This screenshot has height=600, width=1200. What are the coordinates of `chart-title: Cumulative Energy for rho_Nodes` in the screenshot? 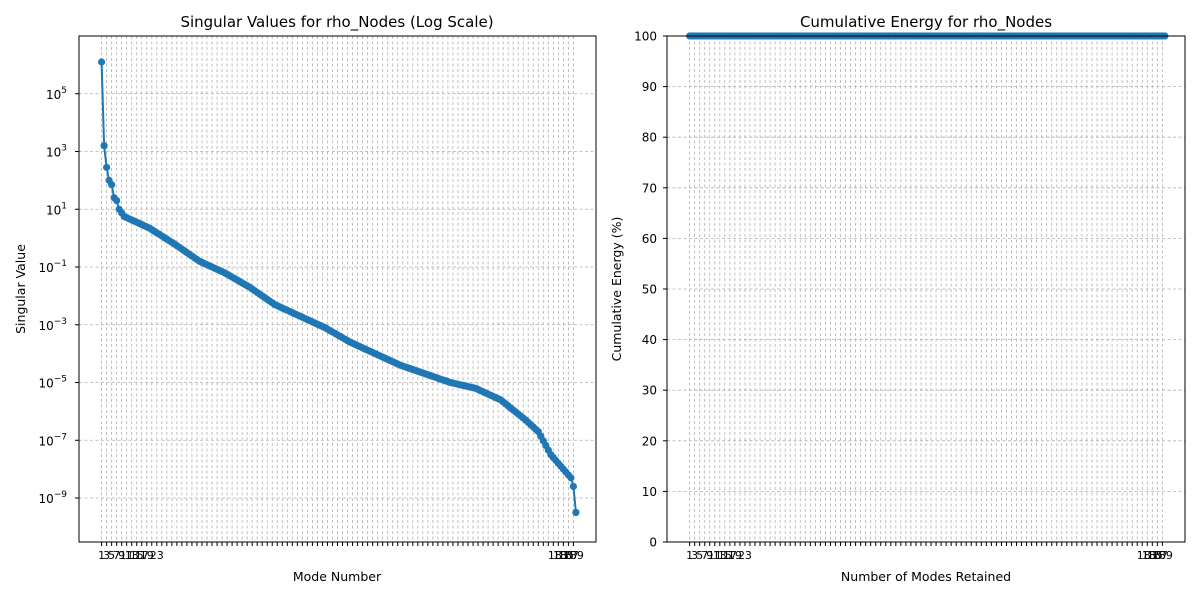 It's located at (926, 22).